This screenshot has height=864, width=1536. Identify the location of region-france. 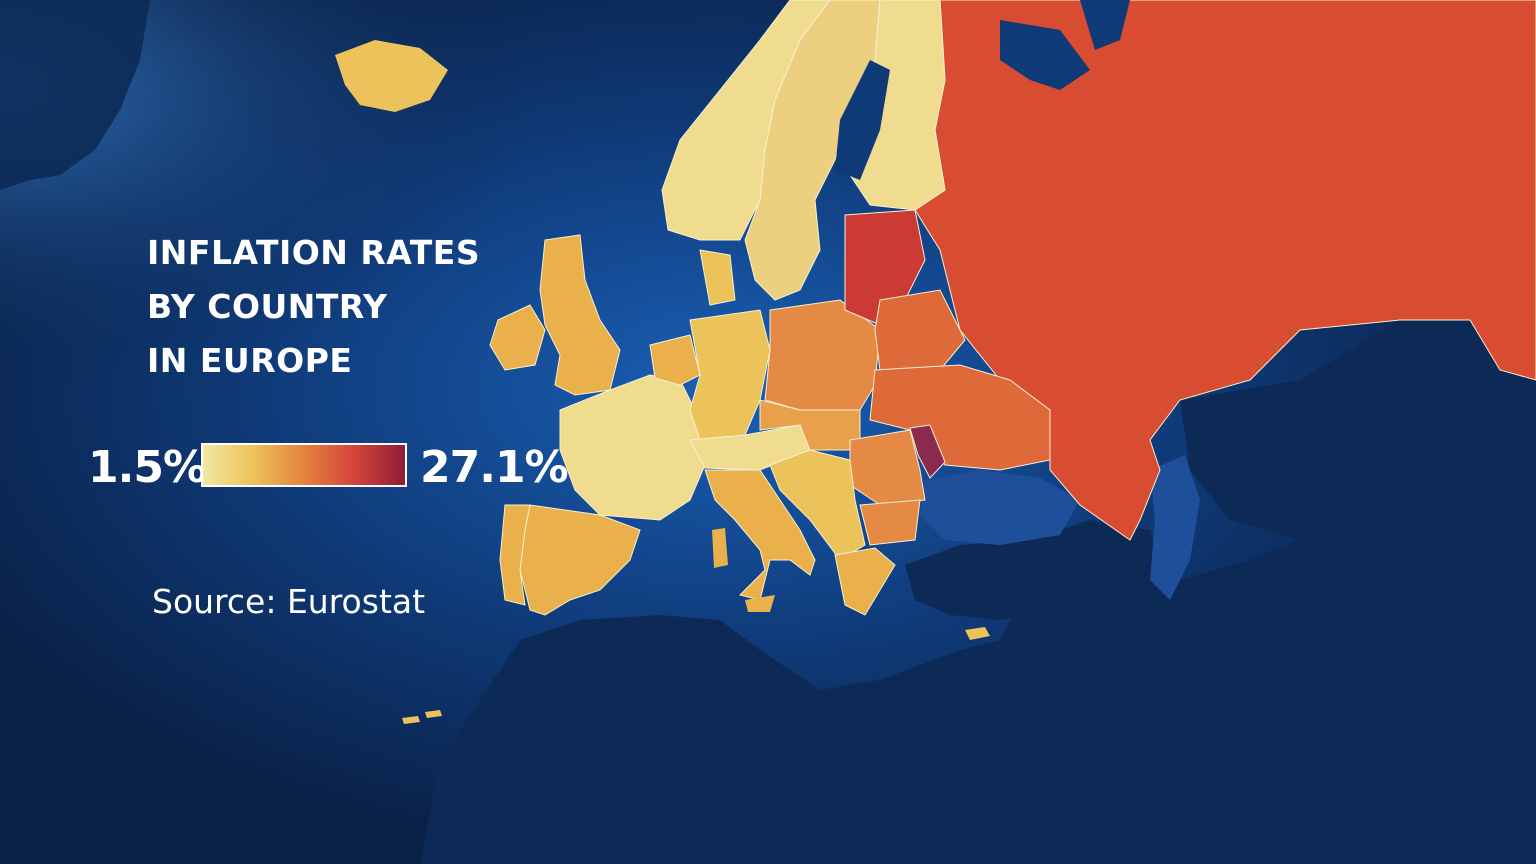
(632, 447).